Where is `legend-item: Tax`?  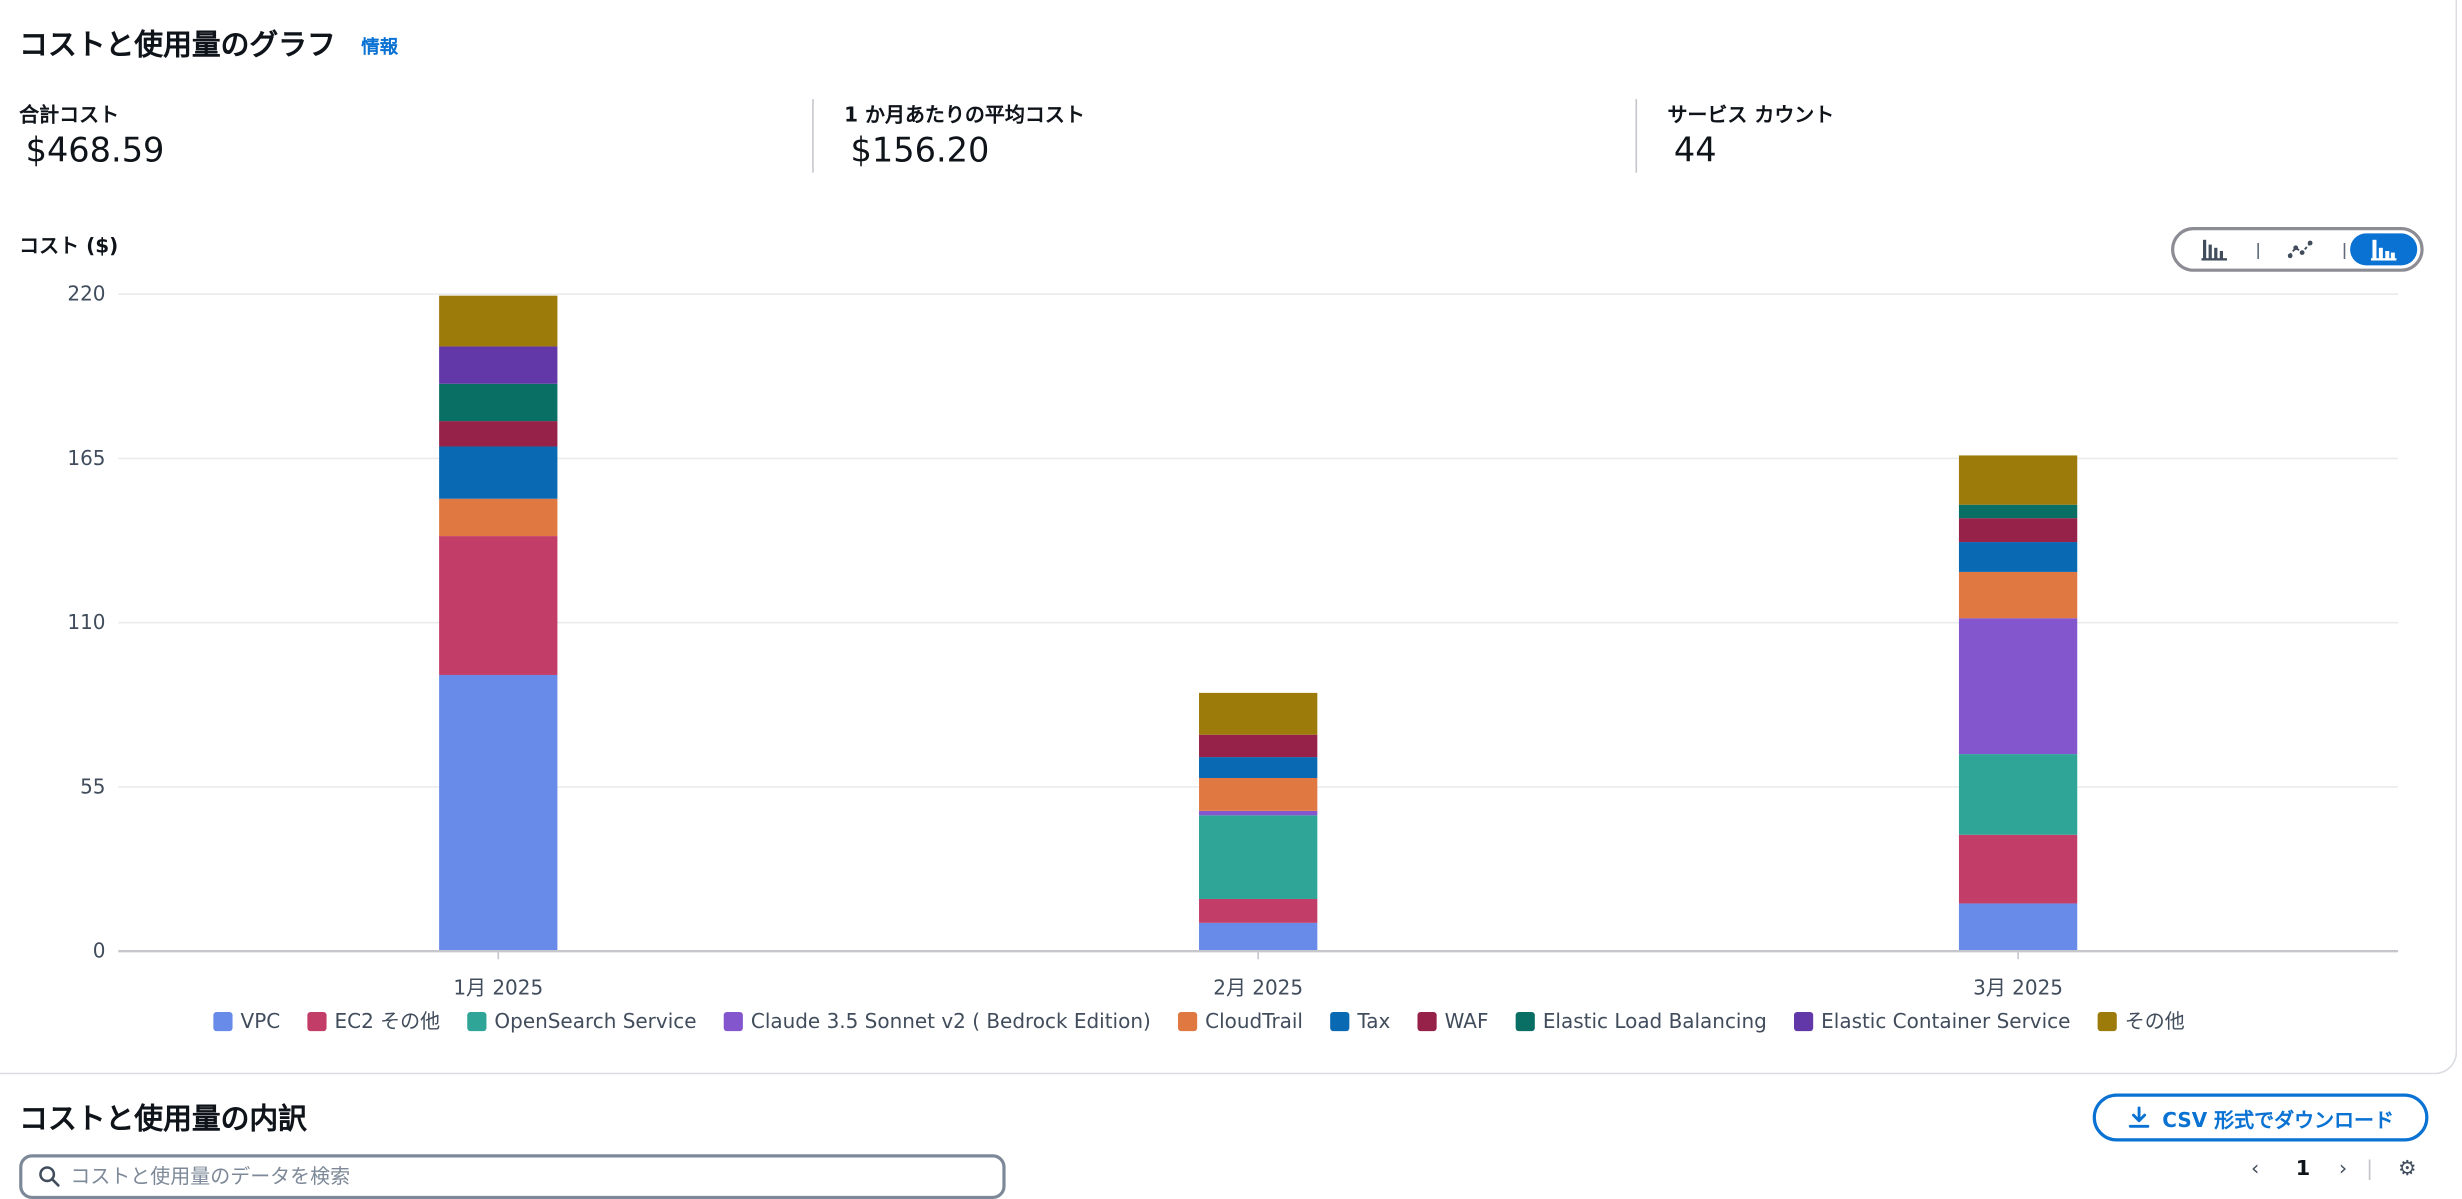 legend-item: Tax is located at coordinates (1360, 1021).